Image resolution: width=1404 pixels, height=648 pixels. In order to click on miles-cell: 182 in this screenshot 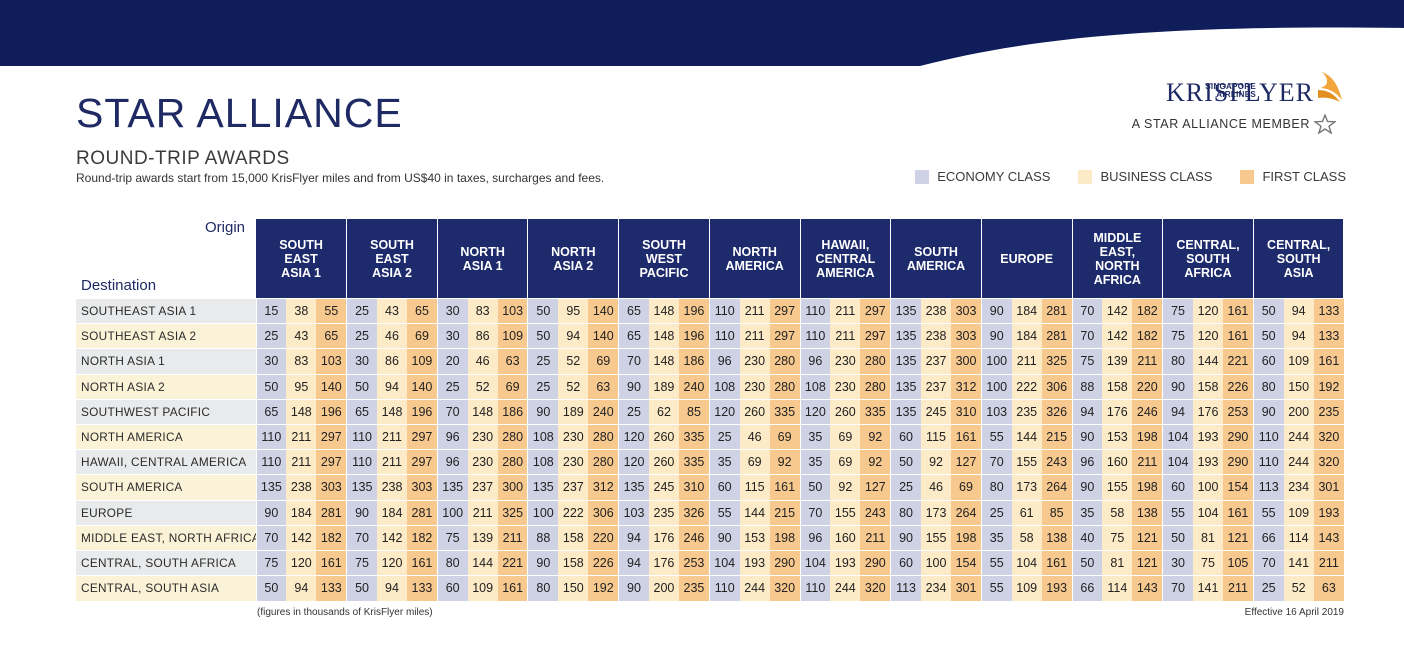, I will do `click(1147, 310)`.